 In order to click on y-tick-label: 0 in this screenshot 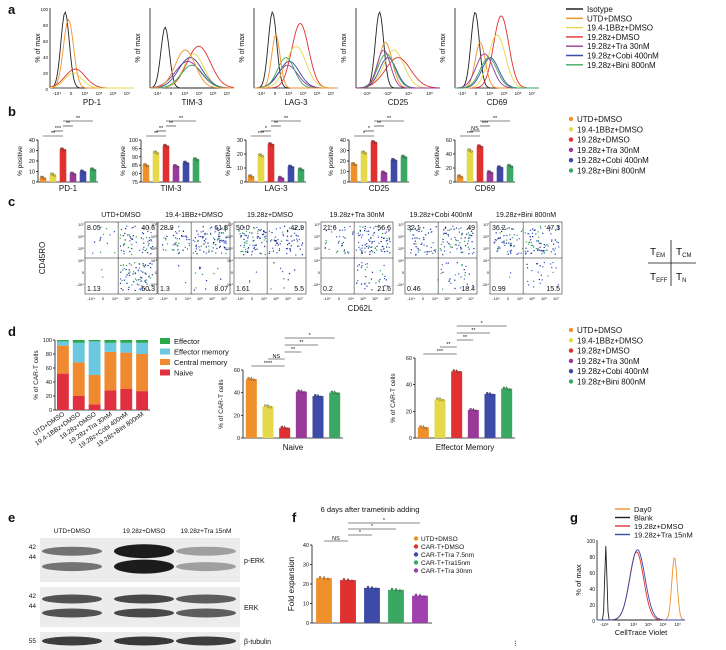, I will do `click(403, 272)`.